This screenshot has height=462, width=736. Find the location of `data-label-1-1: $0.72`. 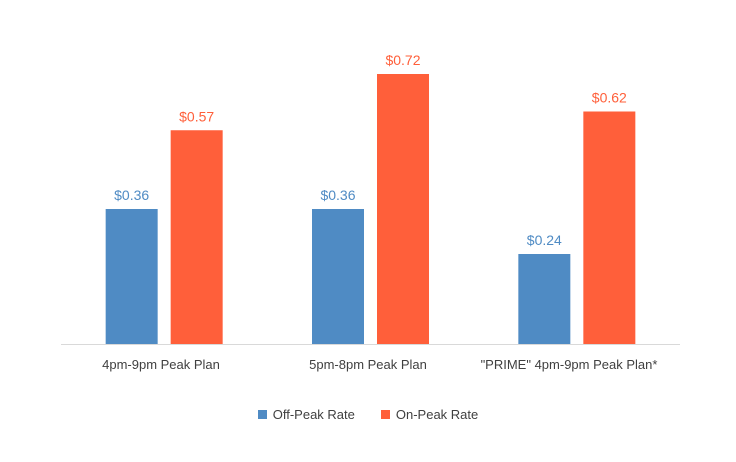

data-label-1-1: $0.72 is located at coordinates (402, 60).